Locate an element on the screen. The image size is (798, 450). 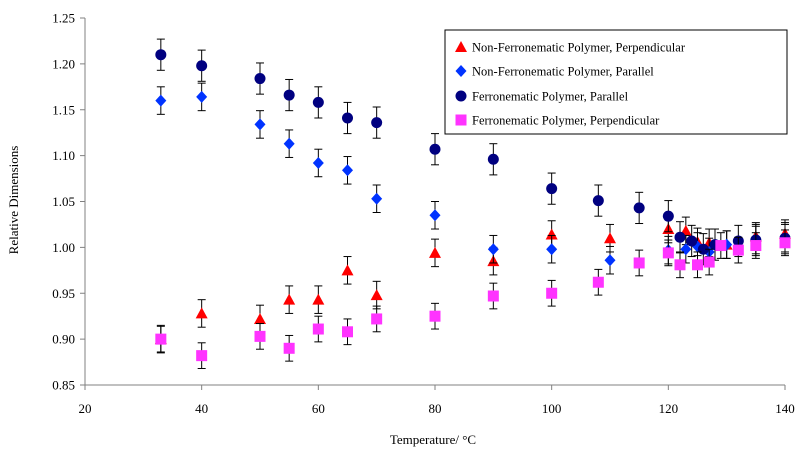
y-tick-label: 1.25 is located at coordinates (63, 18).